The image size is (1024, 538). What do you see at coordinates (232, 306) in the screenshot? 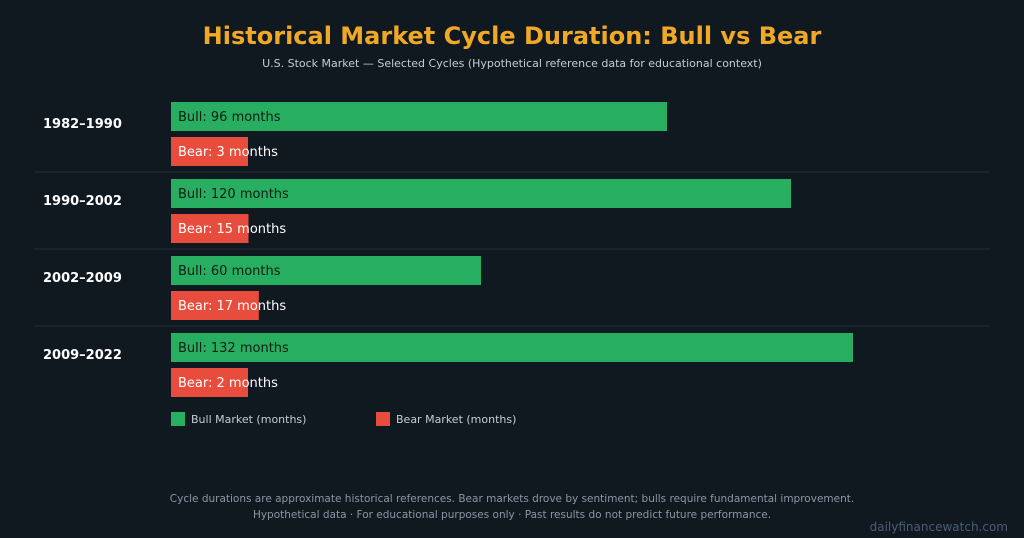
I see `bear-data-label: Bear: 17 months` at bounding box center [232, 306].